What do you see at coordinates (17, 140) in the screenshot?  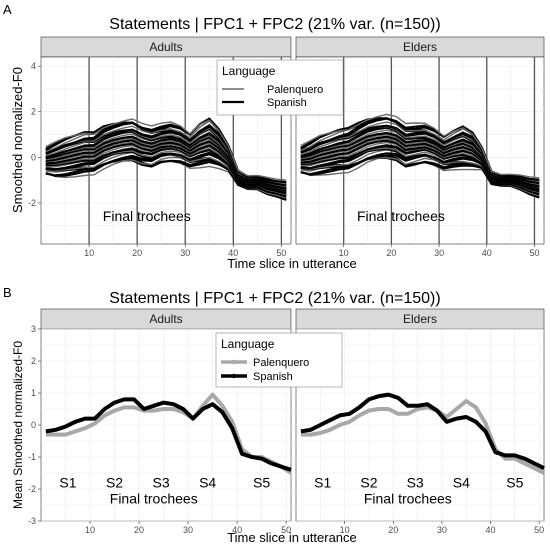 I see `chart-a-ylabel: Smoothed normalized-F0` at bounding box center [17, 140].